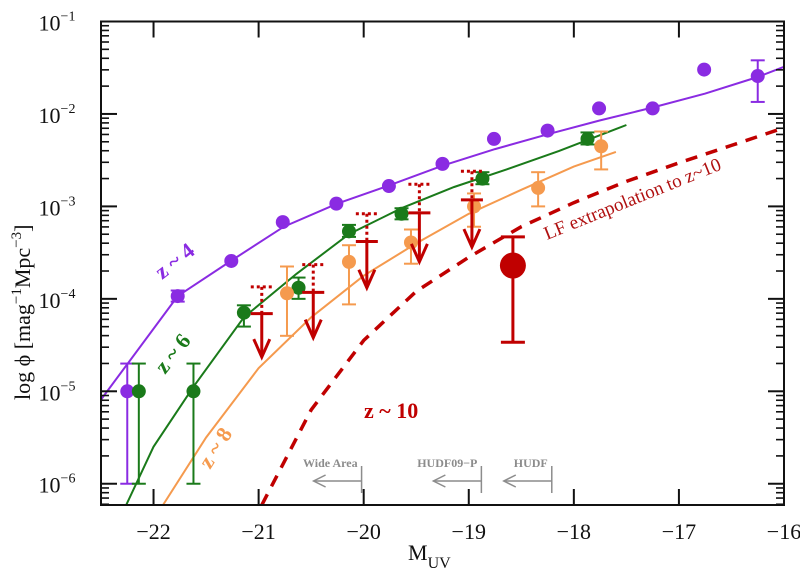 This screenshot has height=575, width=800. I want to click on y-axis-title: log ϕ [mag−1Mpc−3], so click(22, 313).